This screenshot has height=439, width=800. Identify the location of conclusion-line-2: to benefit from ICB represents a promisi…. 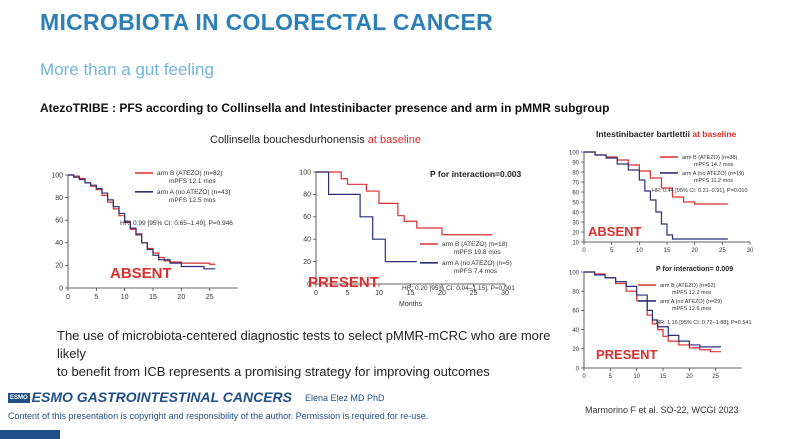
(273, 371).